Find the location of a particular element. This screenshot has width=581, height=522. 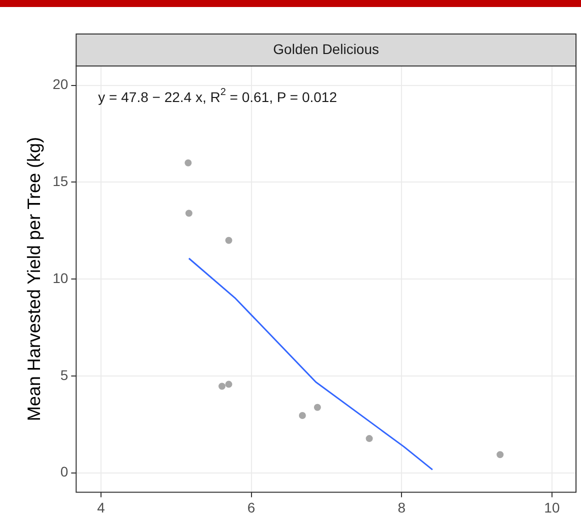

y-axis-title: Mean Harvested Yield per Tree (kg) is located at coordinates (34, 279).